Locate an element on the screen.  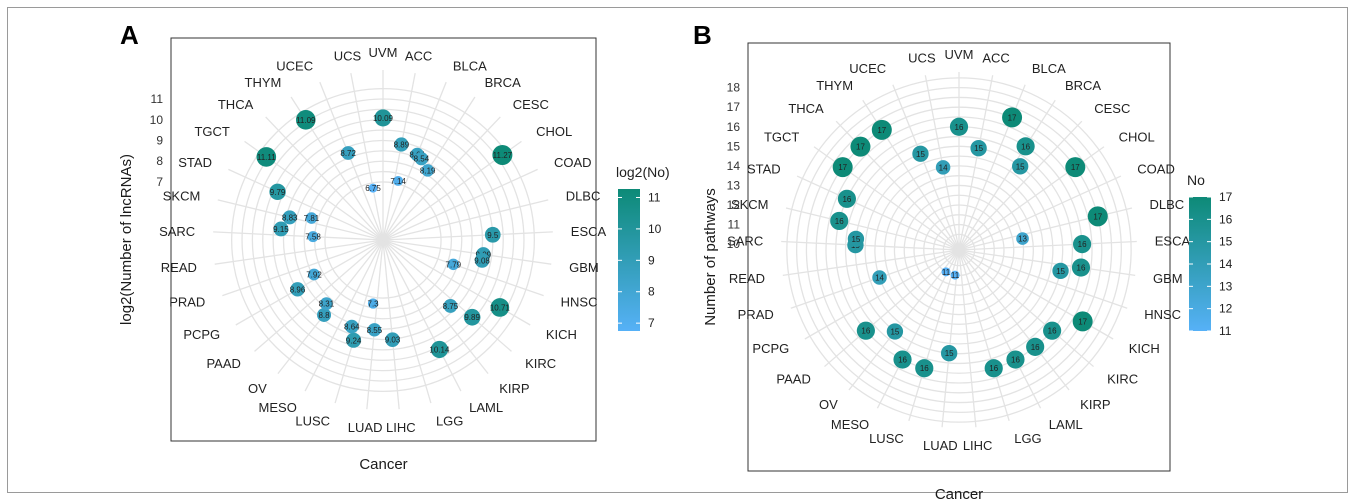
data-point-label: 7.81 is located at coordinates (312, 218).